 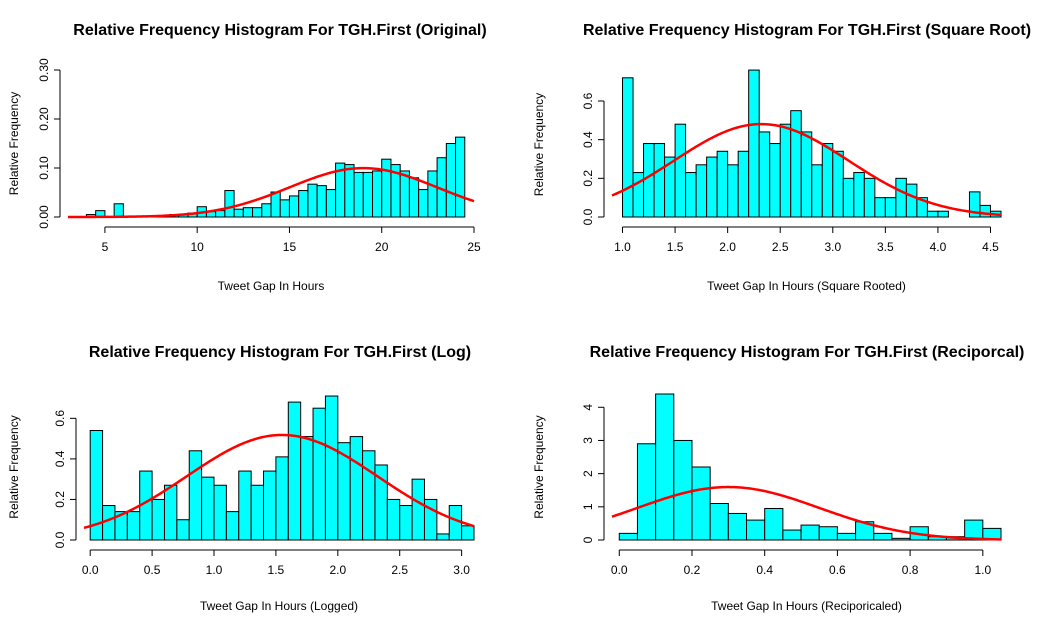 I want to click on y-tick-label: 0.10, so click(x=44, y=168).